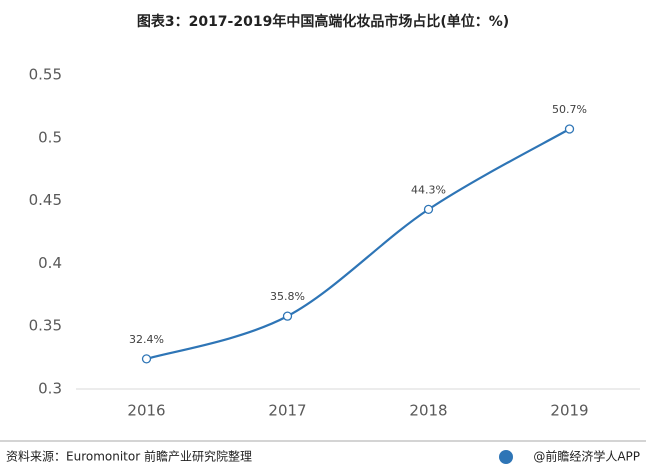 The image size is (646, 475). Describe the element at coordinates (569, 109) in the screenshot. I see `value-label: 50.7%` at that location.